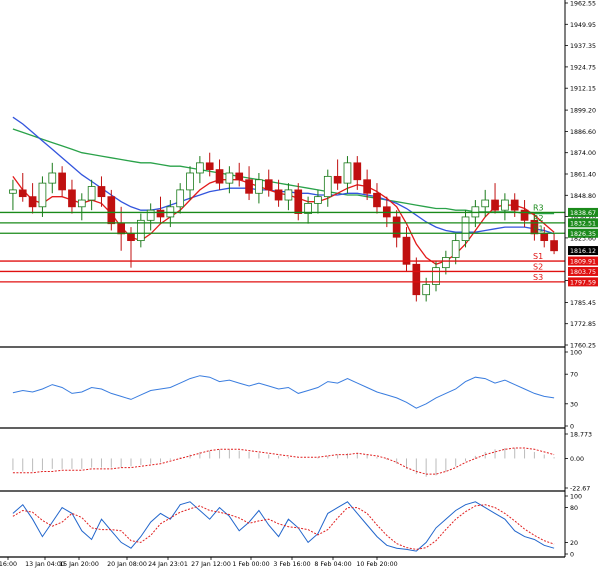  Describe the element at coordinates (283, 171) in the screenshot. I see `ma-slow-line` at that location.